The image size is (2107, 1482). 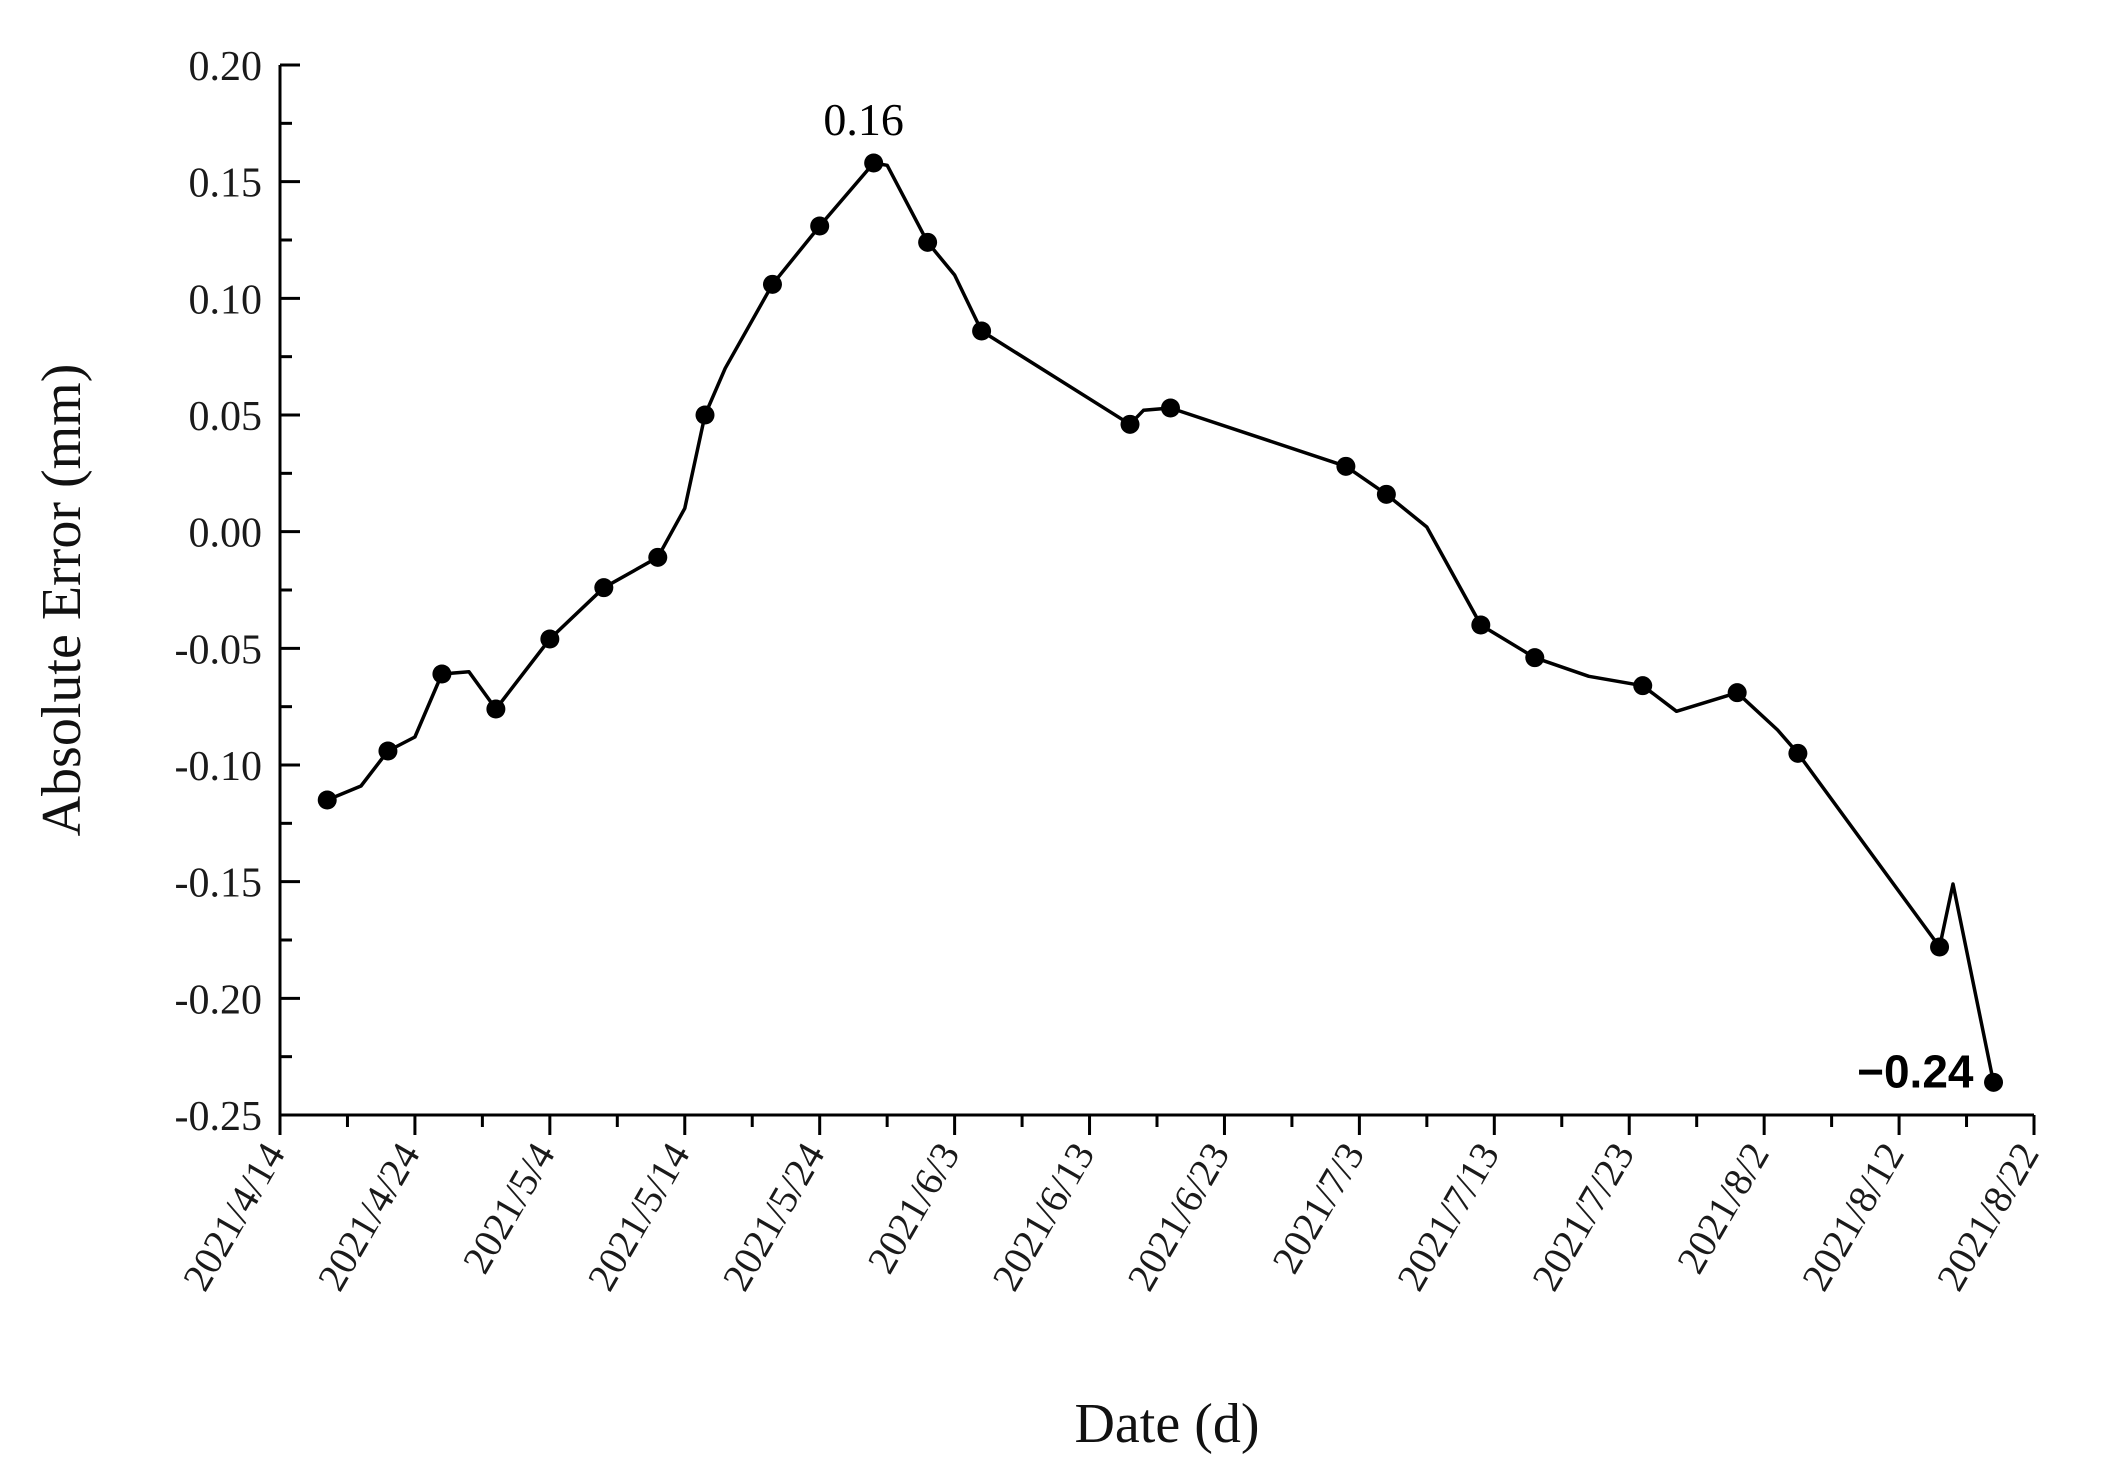 What do you see at coordinates (62, 600) in the screenshot?
I see `y-axis-label: Absolute Error (mm)` at bounding box center [62, 600].